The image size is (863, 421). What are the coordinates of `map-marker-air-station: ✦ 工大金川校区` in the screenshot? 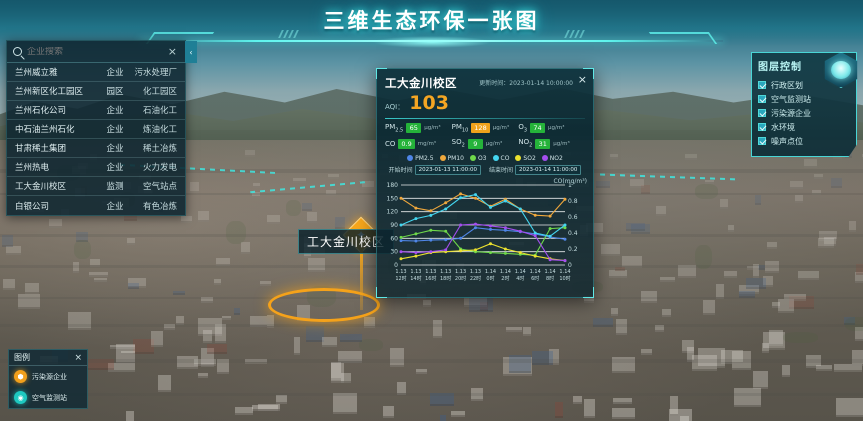 It's located at (346, 263).